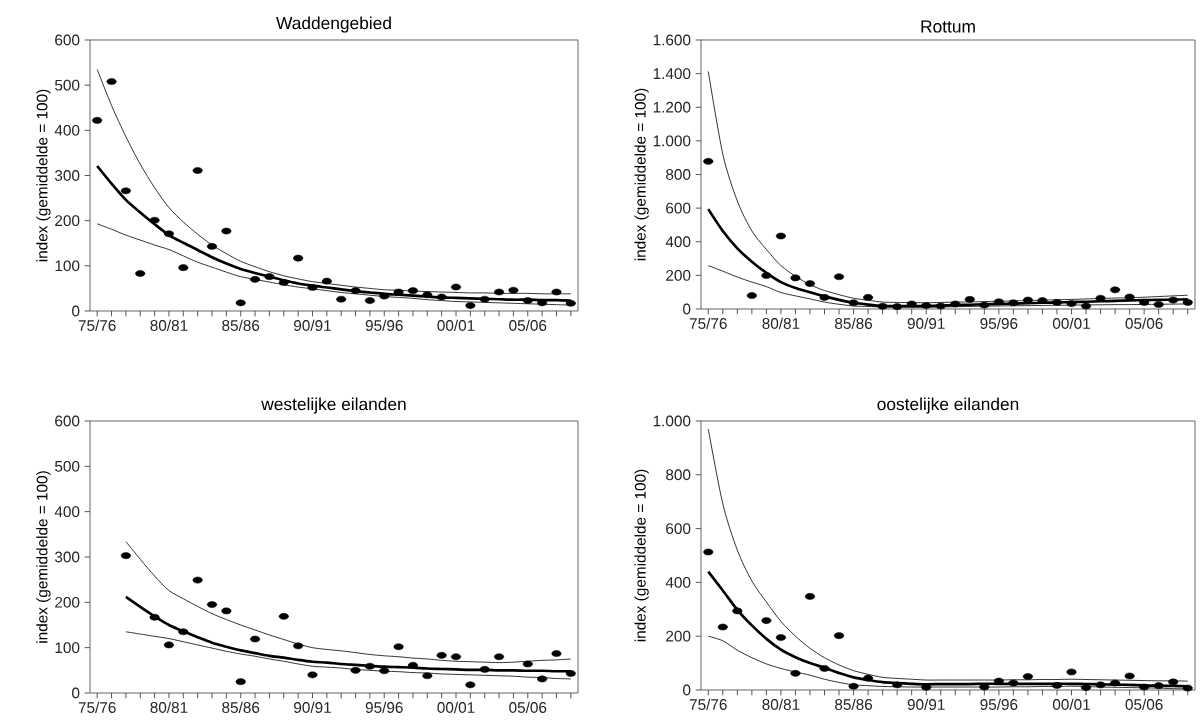 The height and width of the screenshot is (723, 1201). I want to click on chart-title: oostelijke eilanden, so click(948, 405).